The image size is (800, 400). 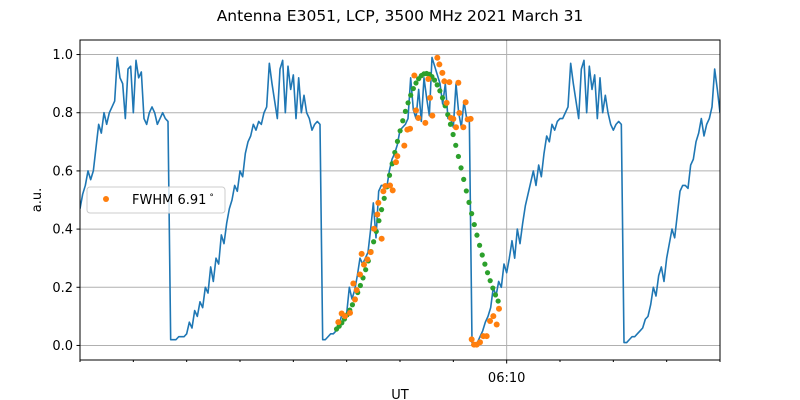 What do you see at coordinates (62, 346) in the screenshot?
I see `y-tick-label: 0.0` at bounding box center [62, 346].